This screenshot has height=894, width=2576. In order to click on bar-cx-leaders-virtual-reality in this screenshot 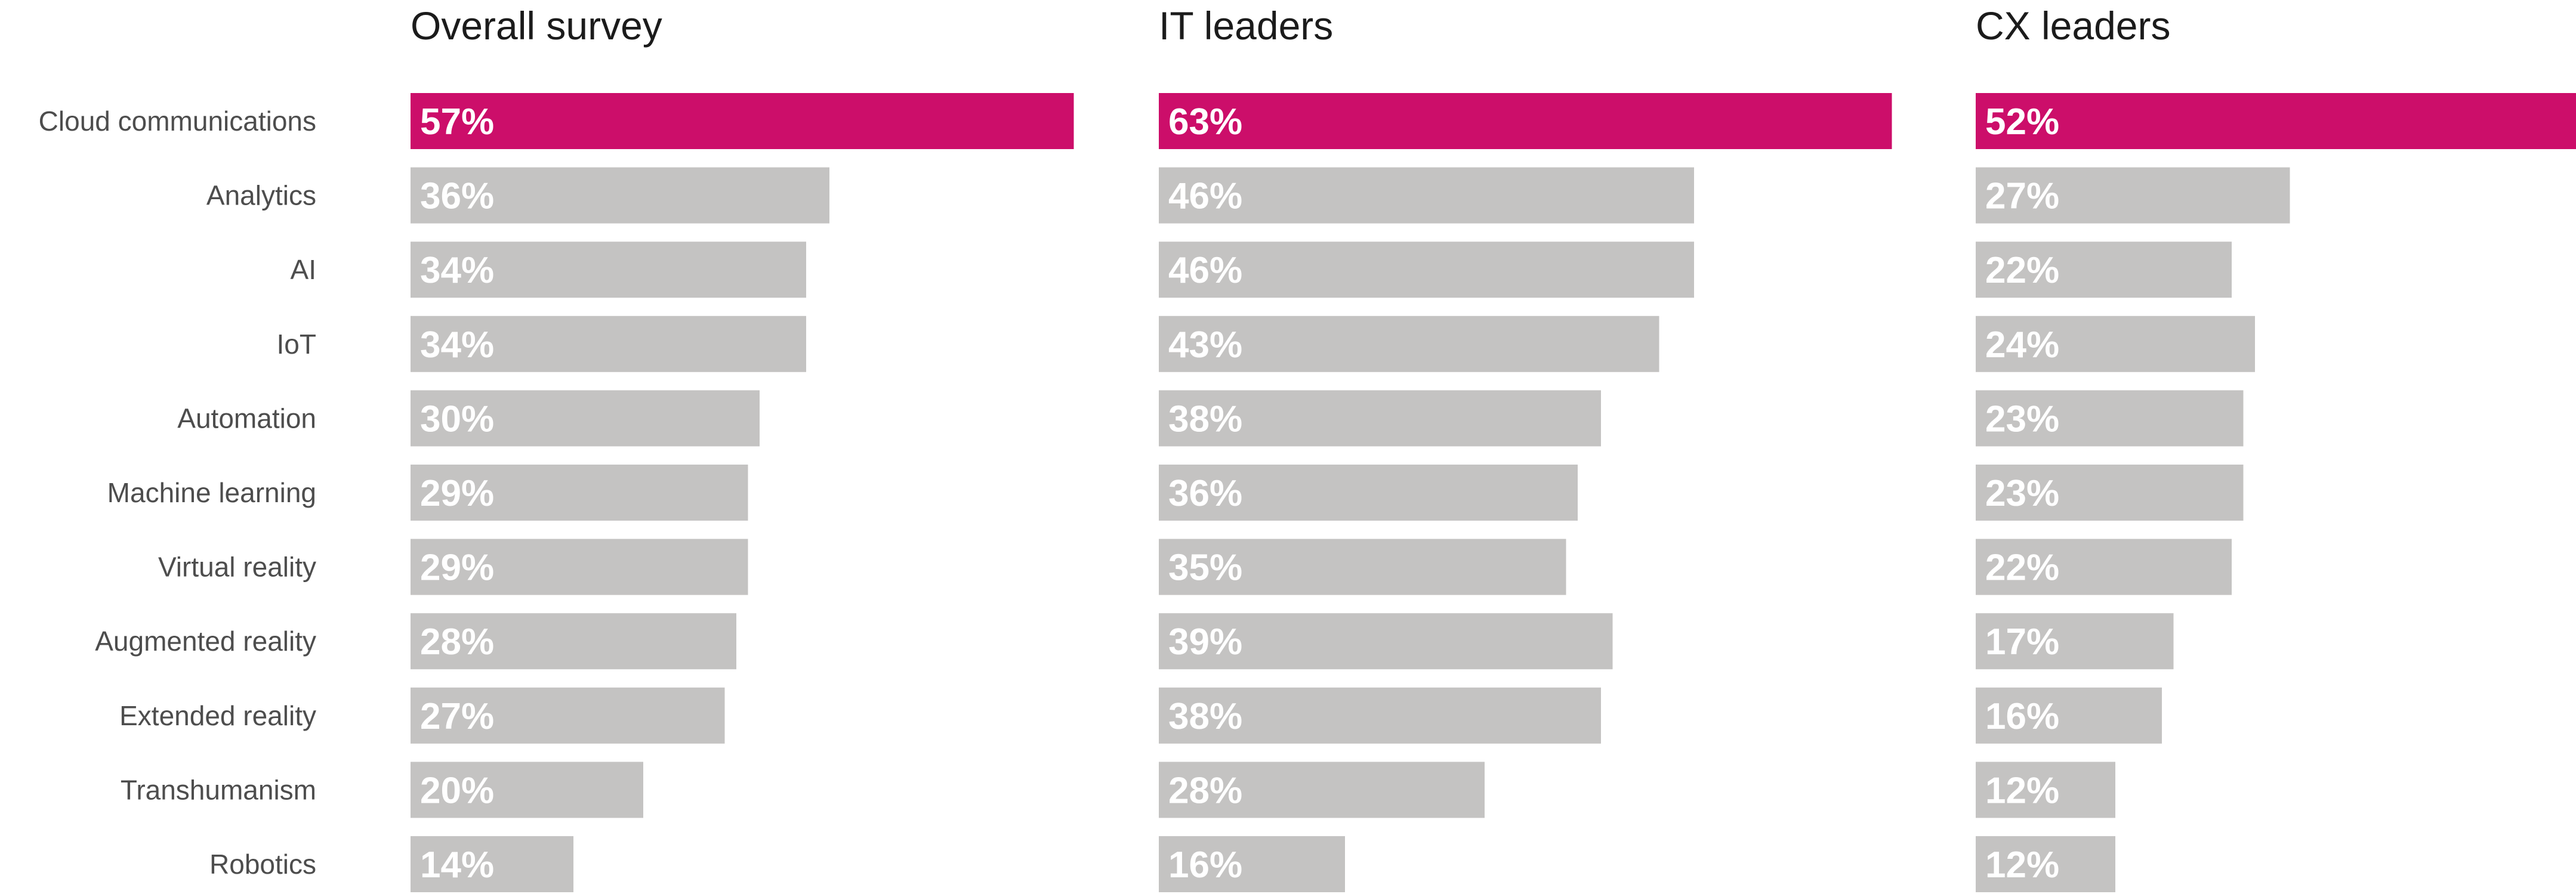, I will do `click(2104, 567)`.